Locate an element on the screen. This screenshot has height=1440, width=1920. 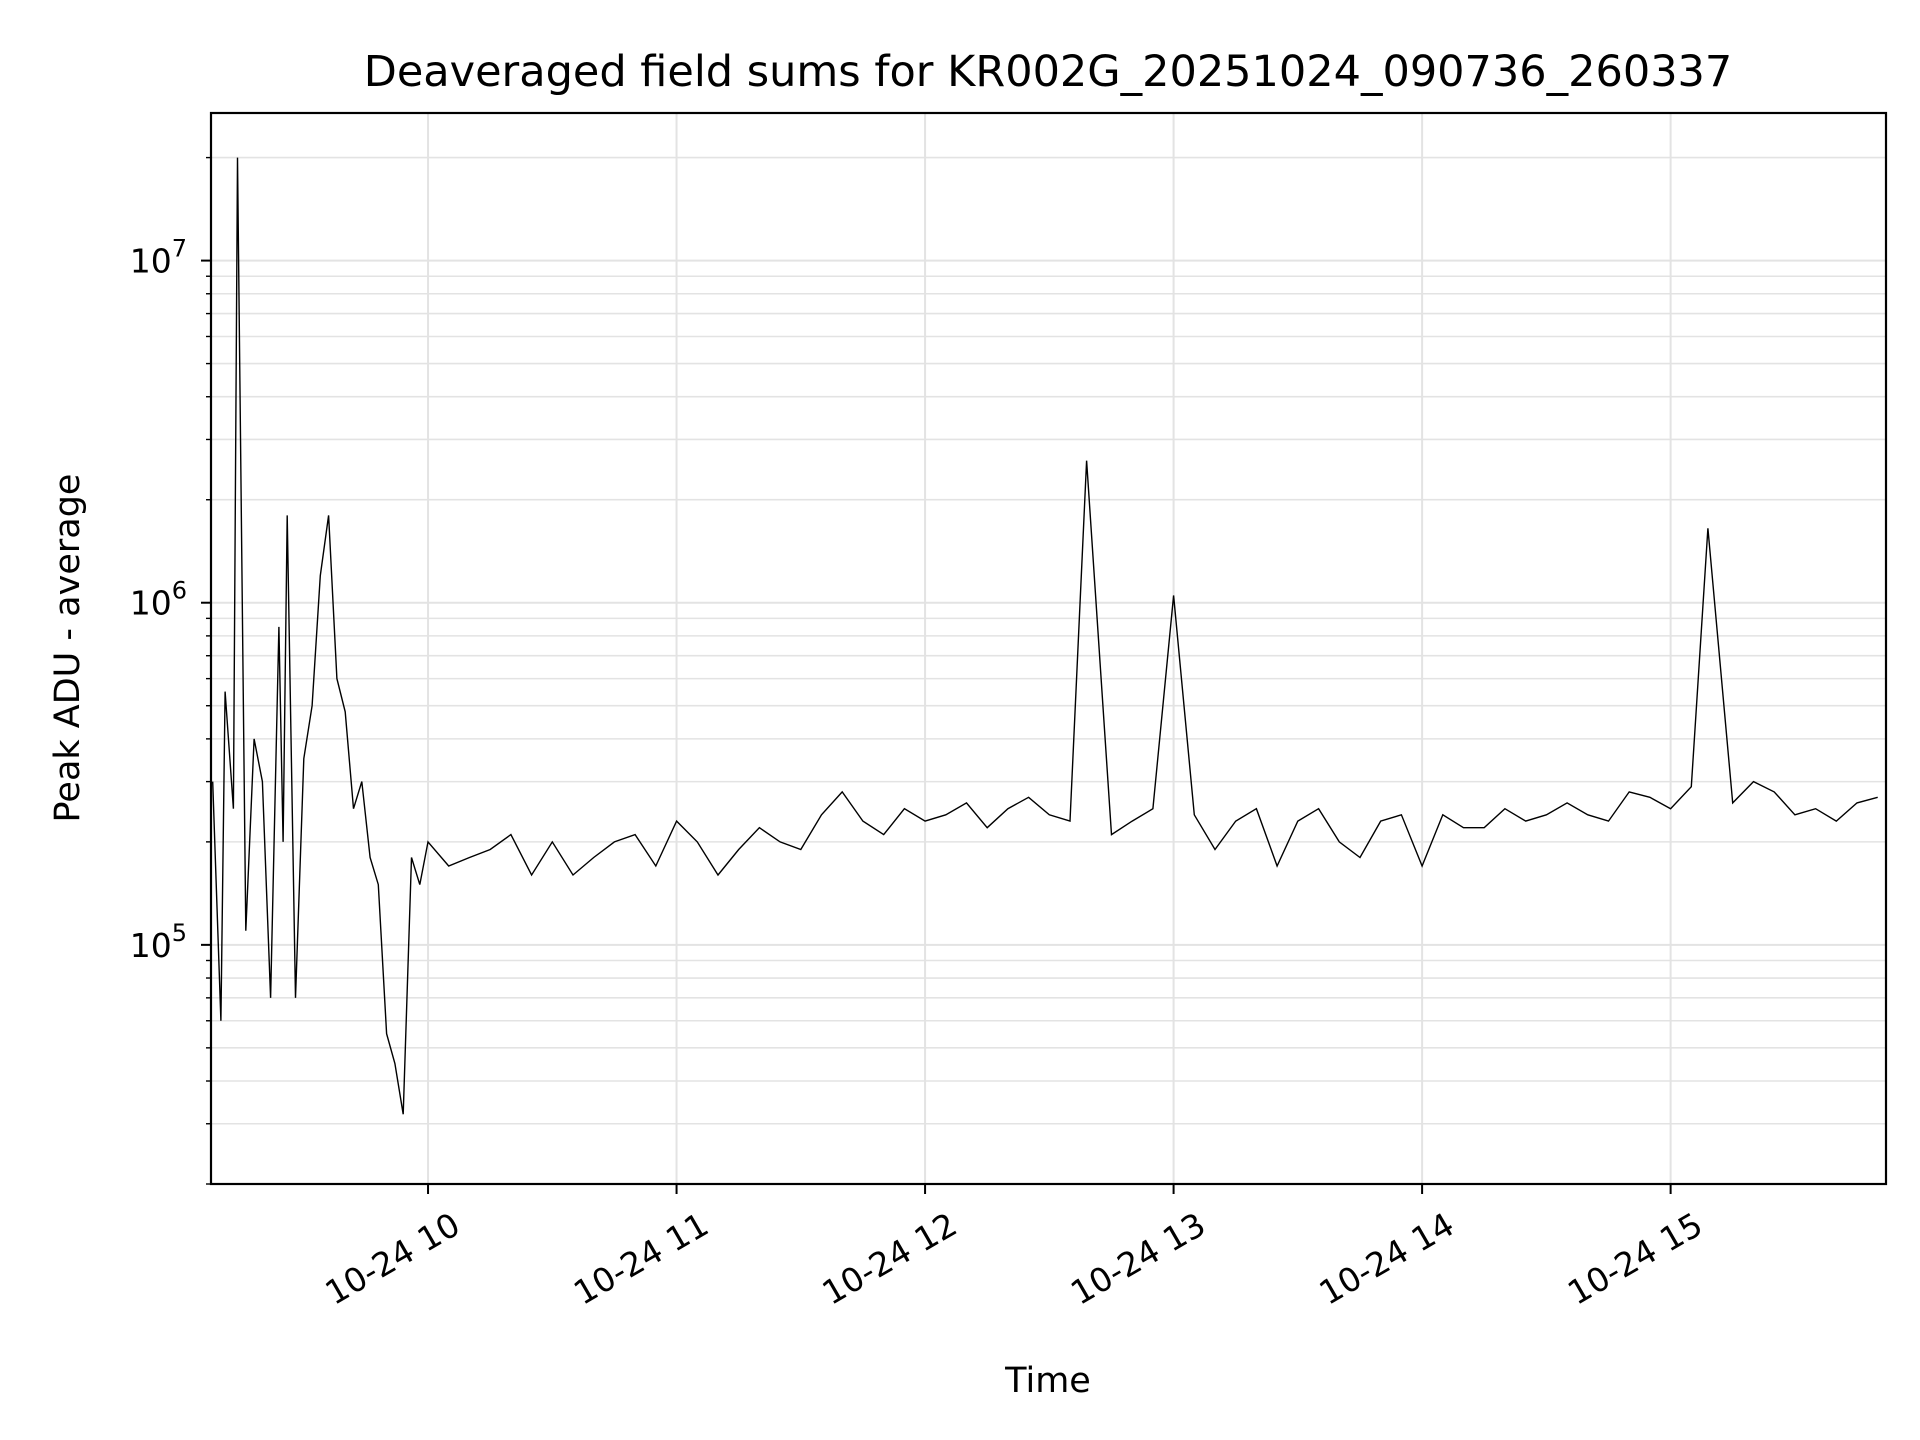
y-tick-label: 10⁷ is located at coordinates (158, 258).